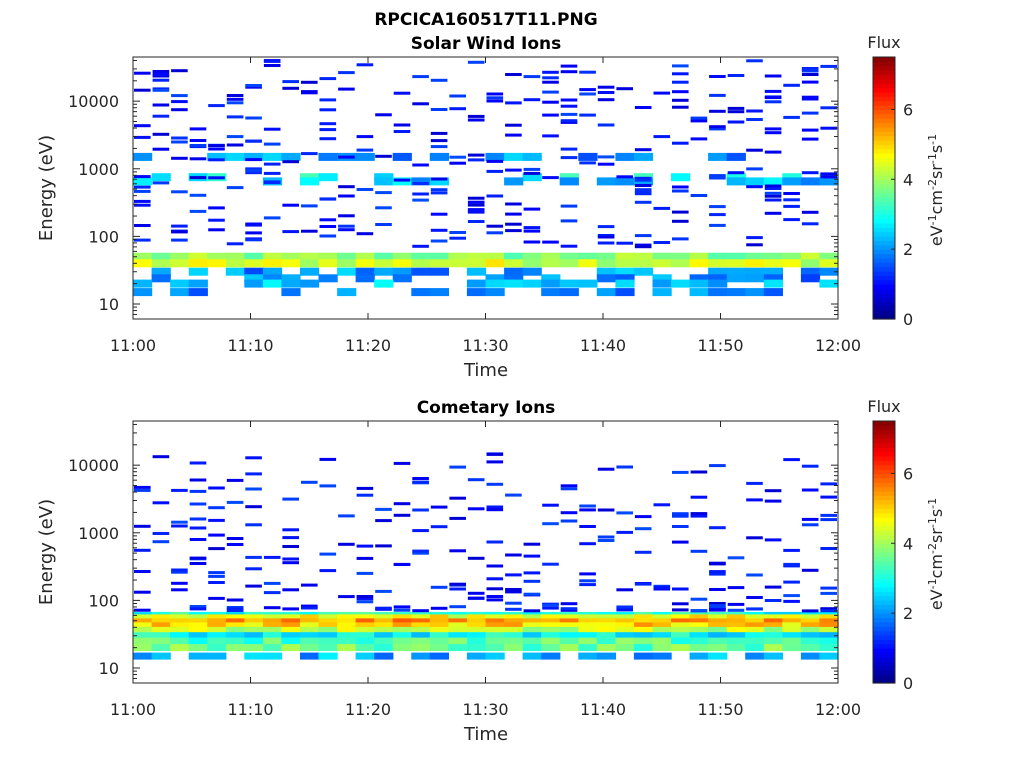 This screenshot has height=772, width=1024. What do you see at coordinates (838, 345) in the screenshot?
I see `x-tick-label: 12:00` at bounding box center [838, 345].